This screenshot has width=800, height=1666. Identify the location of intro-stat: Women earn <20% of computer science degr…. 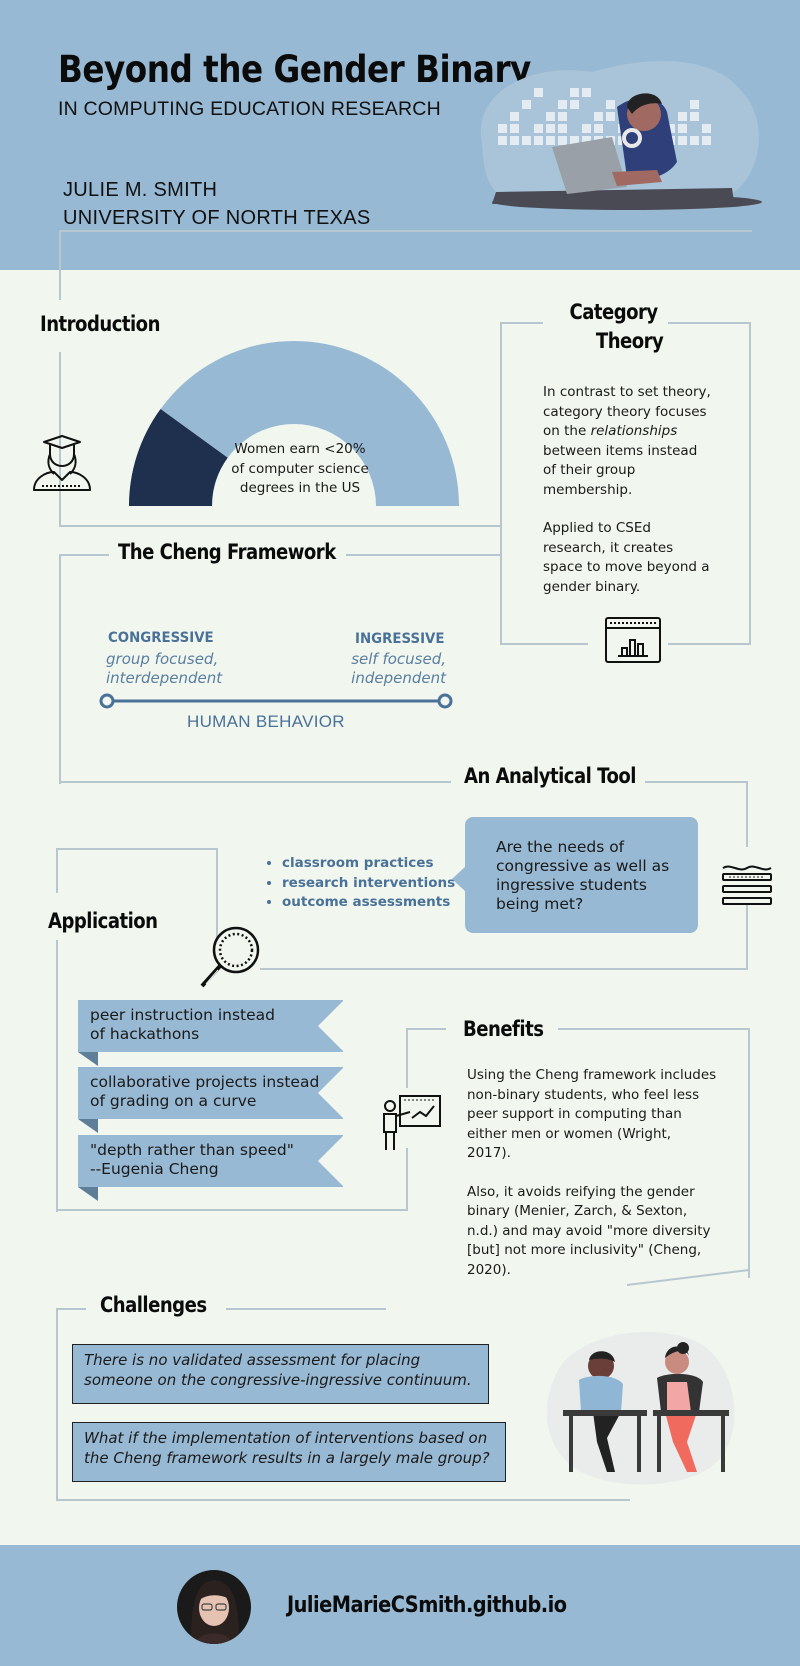
(300, 469).